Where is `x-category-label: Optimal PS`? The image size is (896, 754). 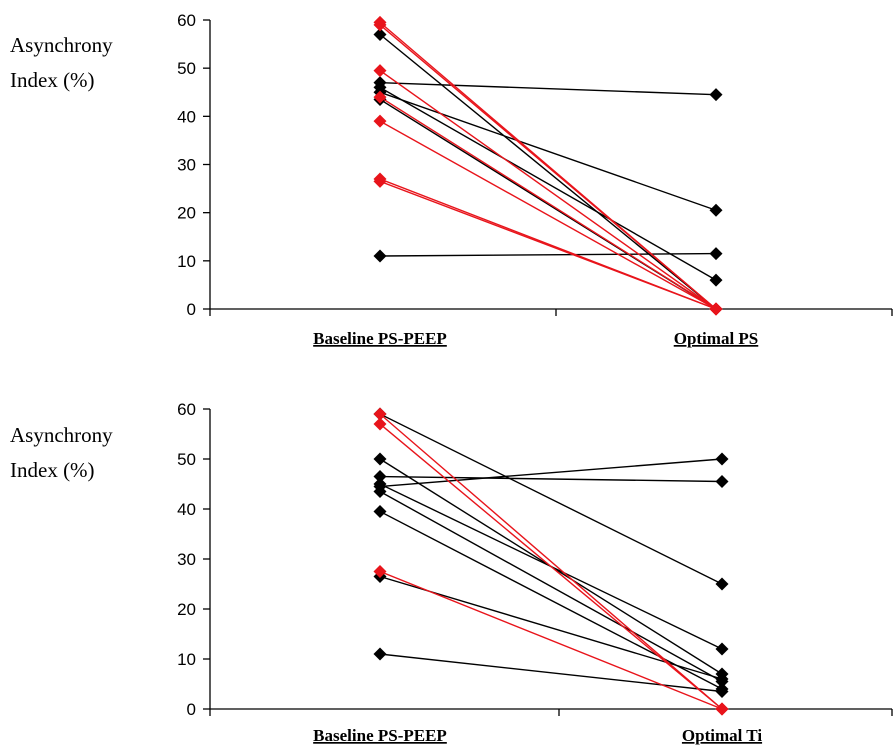
x-category-label: Optimal PS is located at coordinates (716, 338).